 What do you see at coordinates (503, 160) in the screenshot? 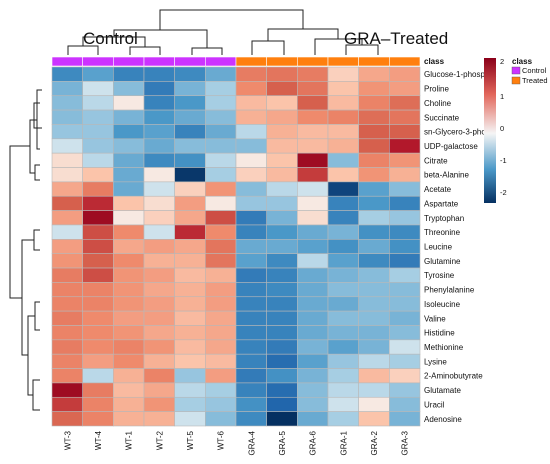
I see `scale-tick-label: -1` at bounding box center [503, 160].